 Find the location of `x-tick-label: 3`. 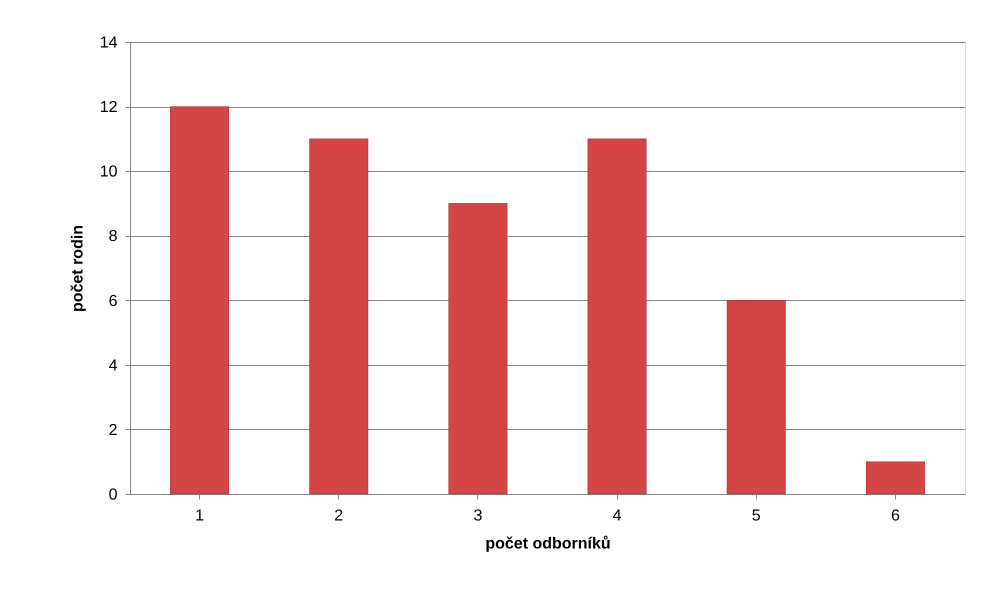

x-tick-label: 3 is located at coordinates (477, 516).